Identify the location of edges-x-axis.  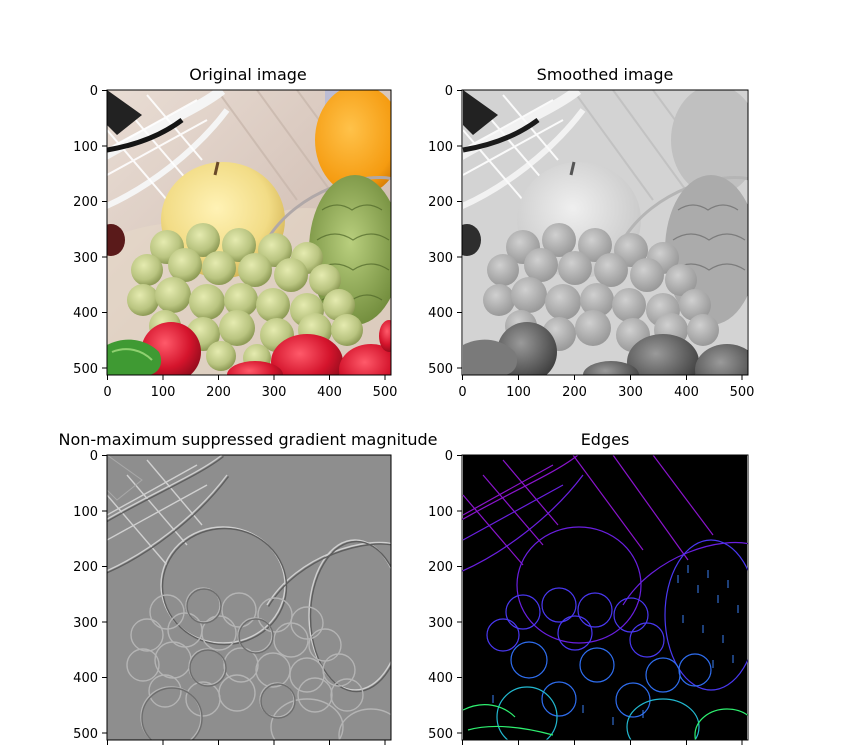
(602, 742).